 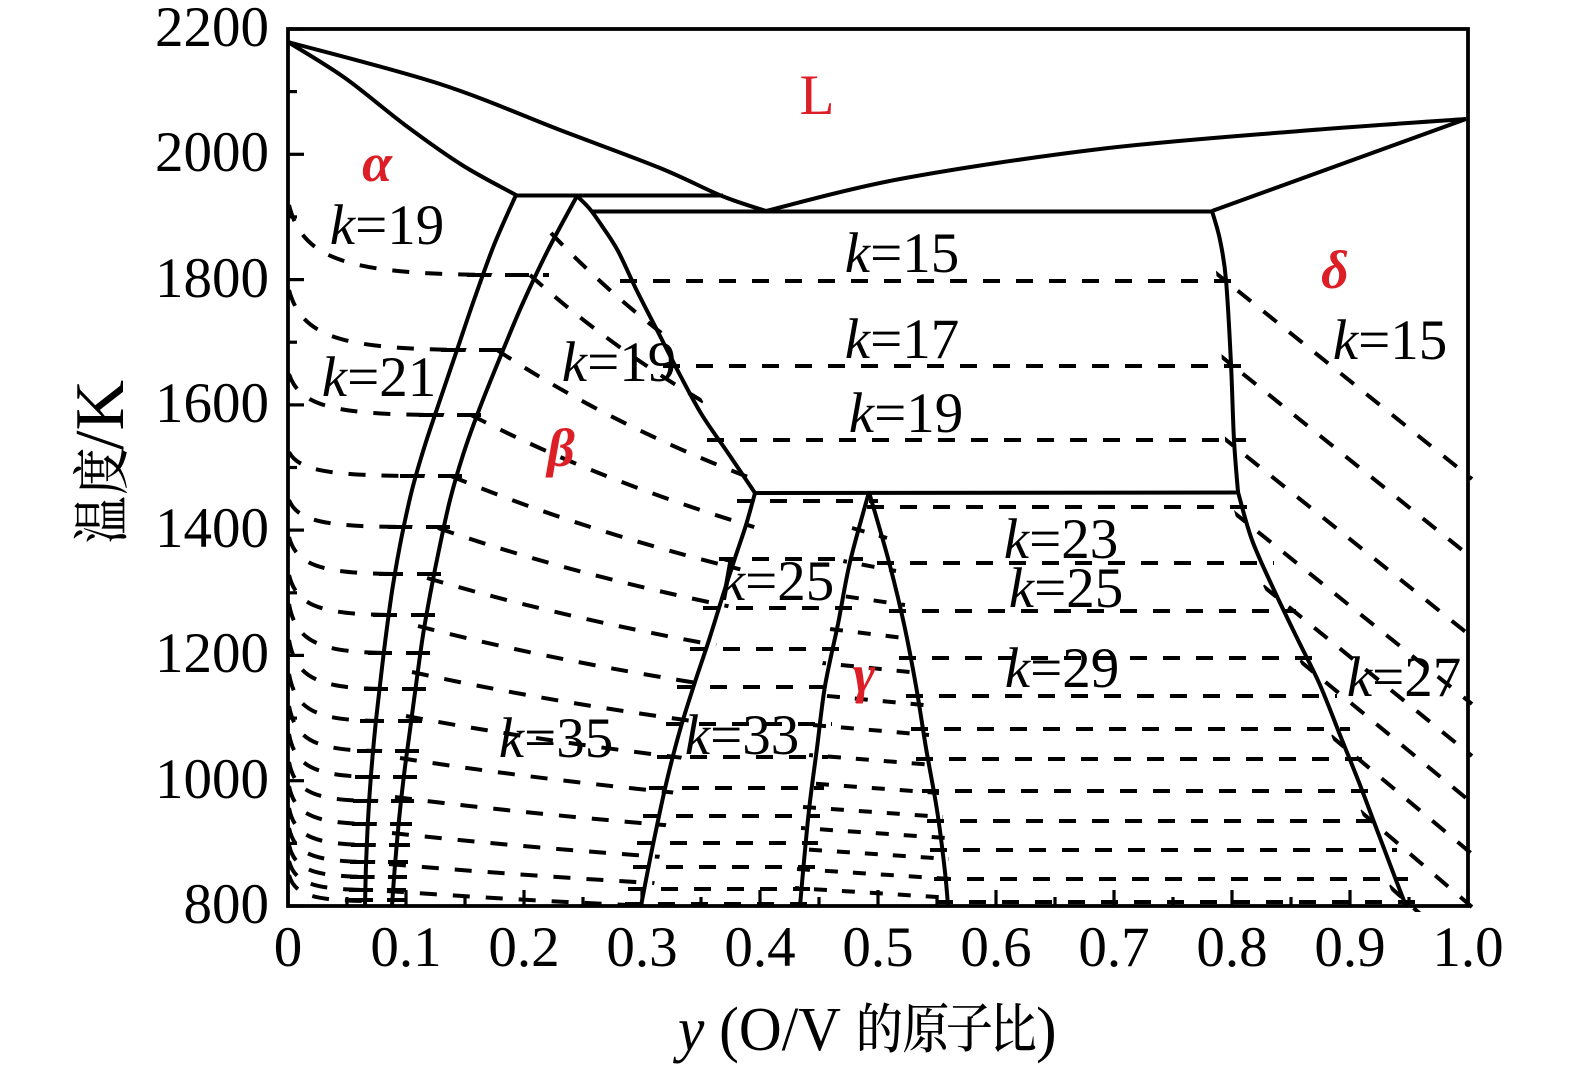 What do you see at coordinates (288, 947) in the screenshot?
I see `svg-text: 0` at bounding box center [288, 947].